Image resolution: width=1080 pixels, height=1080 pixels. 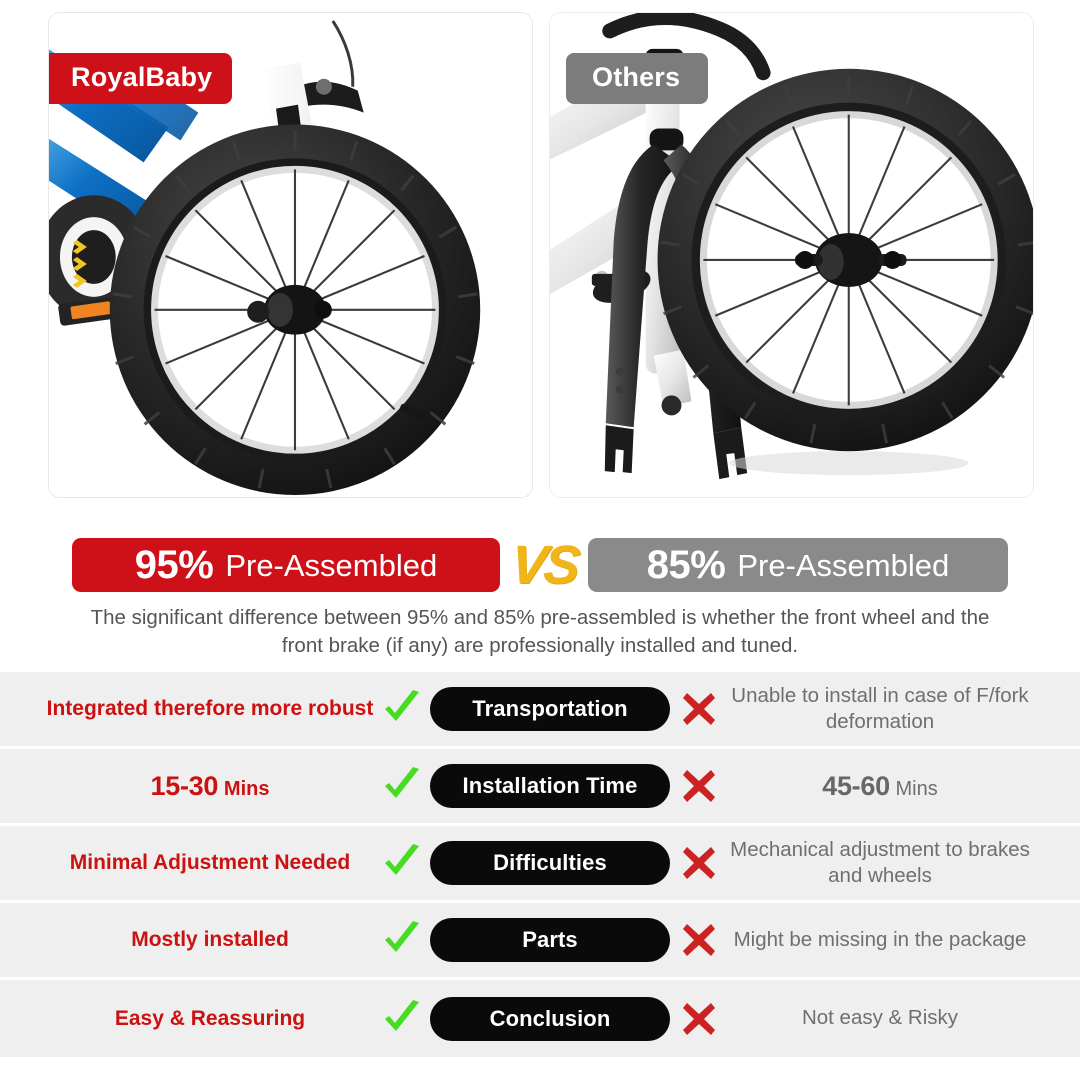 What do you see at coordinates (843, 565) in the screenshot?
I see `pre-assembled-label-right: Pre-Assembled` at bounding box center [843, 565].